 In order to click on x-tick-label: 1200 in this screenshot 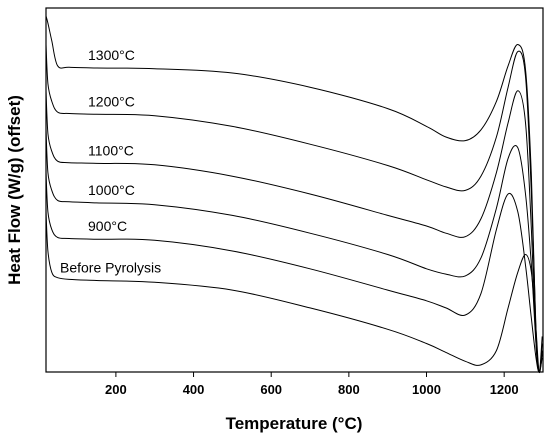, I will do `click(504, 389)`.